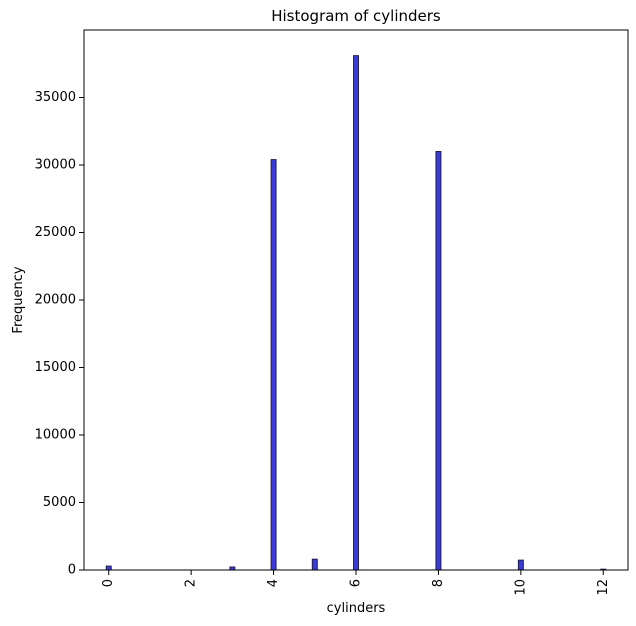 This screenshot has width=636, height=626. Describe the element at coordinates (72, 570) in the screenshot. I see `y-tick-label-0: 0` at that location.